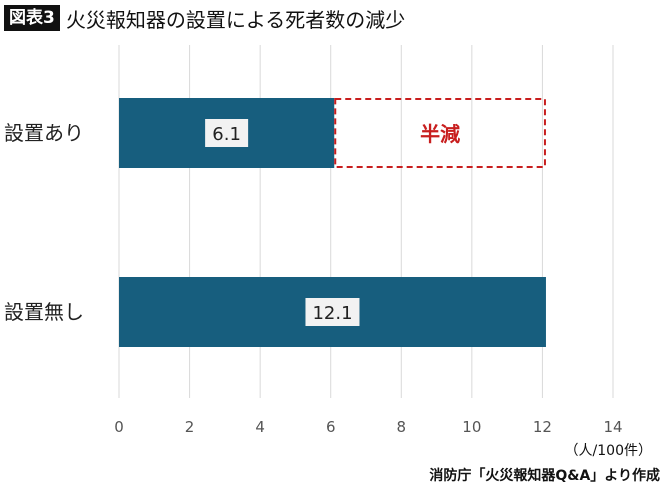  I want to click on x-tick-label: 8, so click(402, 427).